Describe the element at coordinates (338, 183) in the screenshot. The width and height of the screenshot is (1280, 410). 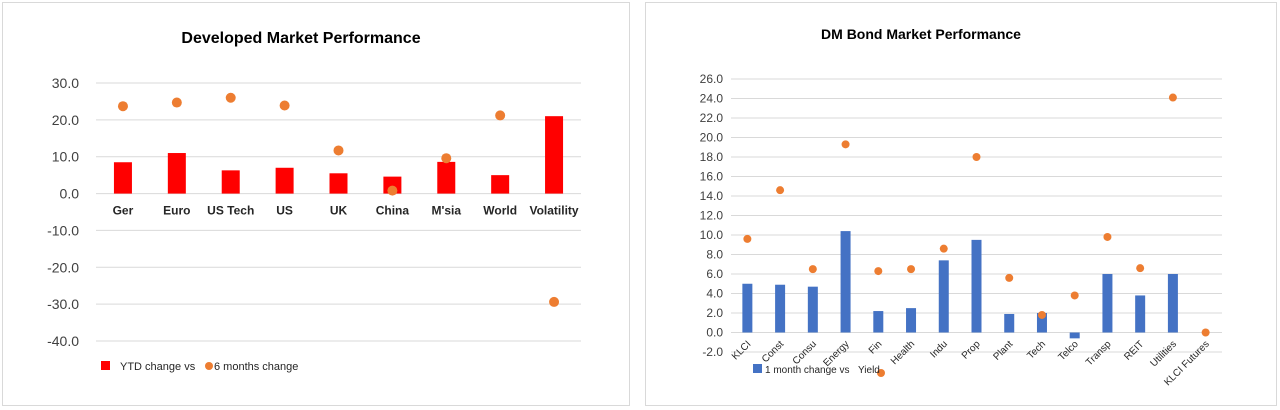
I see `bar-uk` at that location.